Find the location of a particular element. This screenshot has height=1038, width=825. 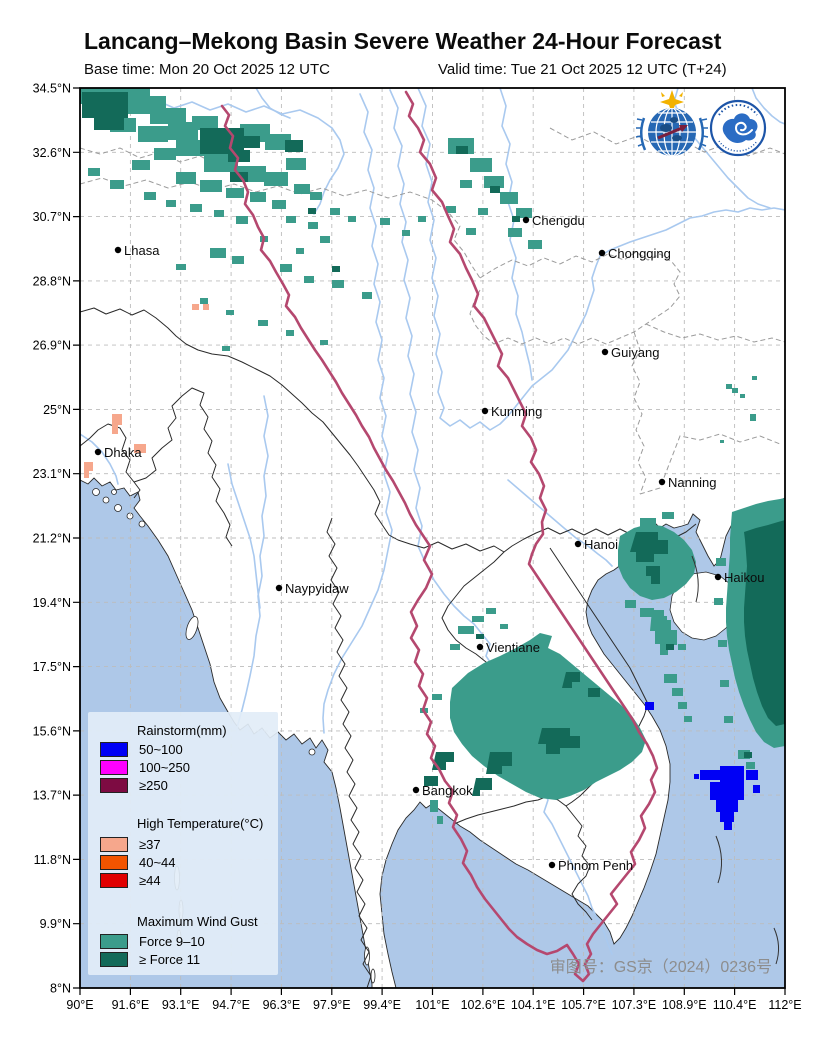

base-time-label: Base time: Mon 20 Oct 2025 12 UTC is located at coordinates (207, 69).